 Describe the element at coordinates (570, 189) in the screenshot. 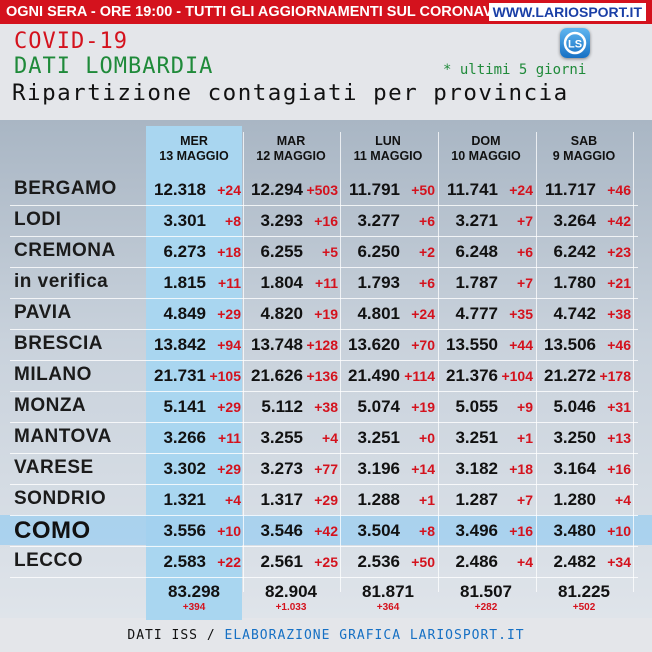

I see `cases-value: 11.717` at that location.